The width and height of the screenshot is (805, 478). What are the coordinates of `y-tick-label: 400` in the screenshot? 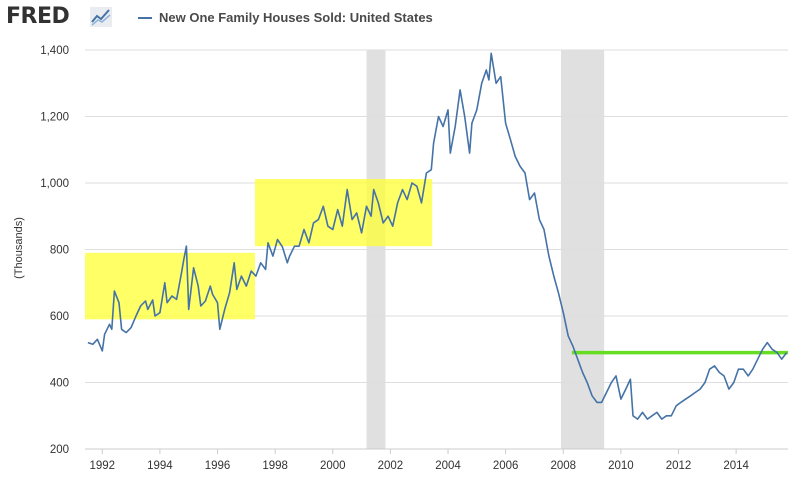 It's located at (59, 384).